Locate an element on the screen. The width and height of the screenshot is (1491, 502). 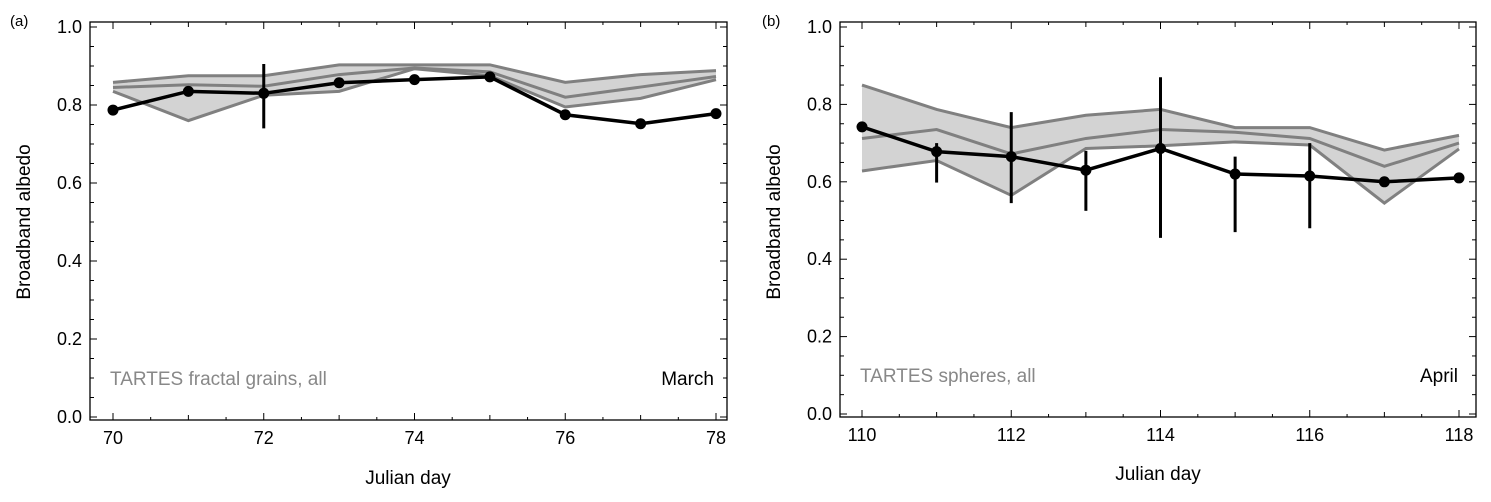
x-tick-label: 78 is located at coordinates (716, 438).